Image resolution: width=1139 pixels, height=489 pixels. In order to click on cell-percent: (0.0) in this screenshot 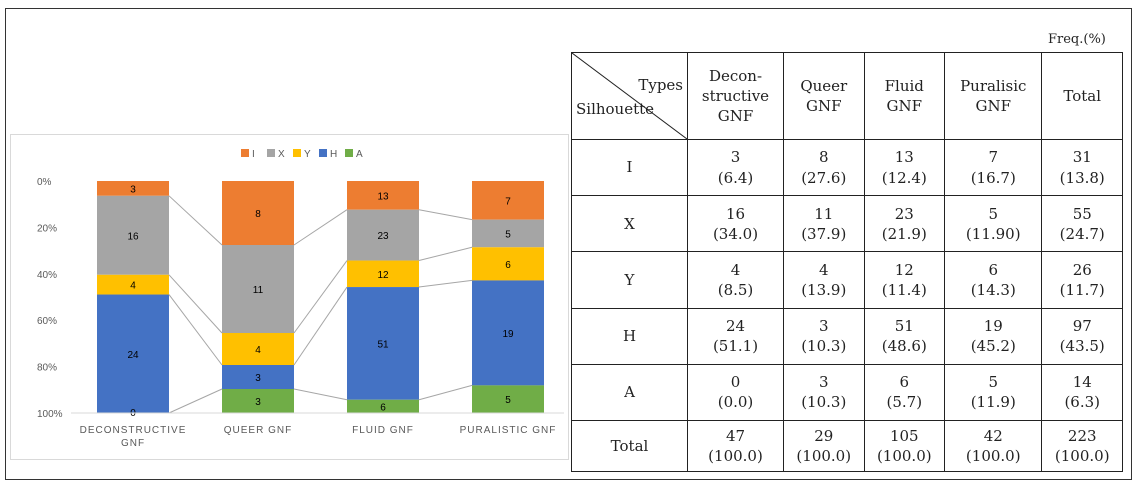, I will do `click(735, 402)`.